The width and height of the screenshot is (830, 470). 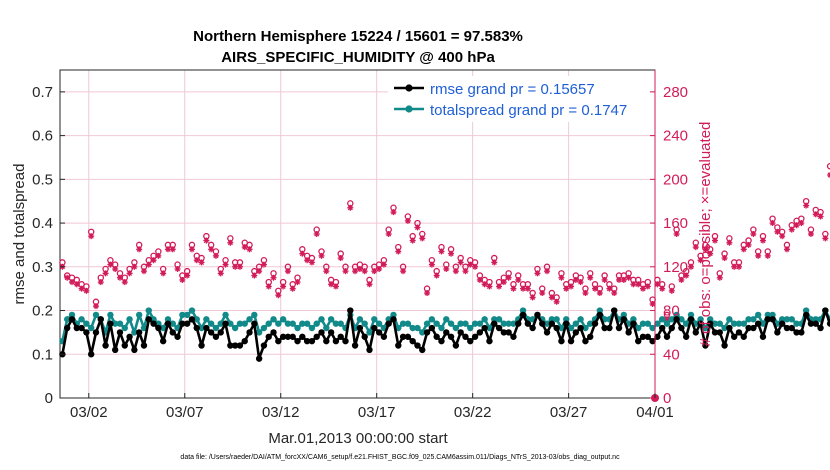 What do you see at coordinates (281, 412) in the screenshot?
I see `x-tick-label: 03/12` at bounding box center [281, 412].